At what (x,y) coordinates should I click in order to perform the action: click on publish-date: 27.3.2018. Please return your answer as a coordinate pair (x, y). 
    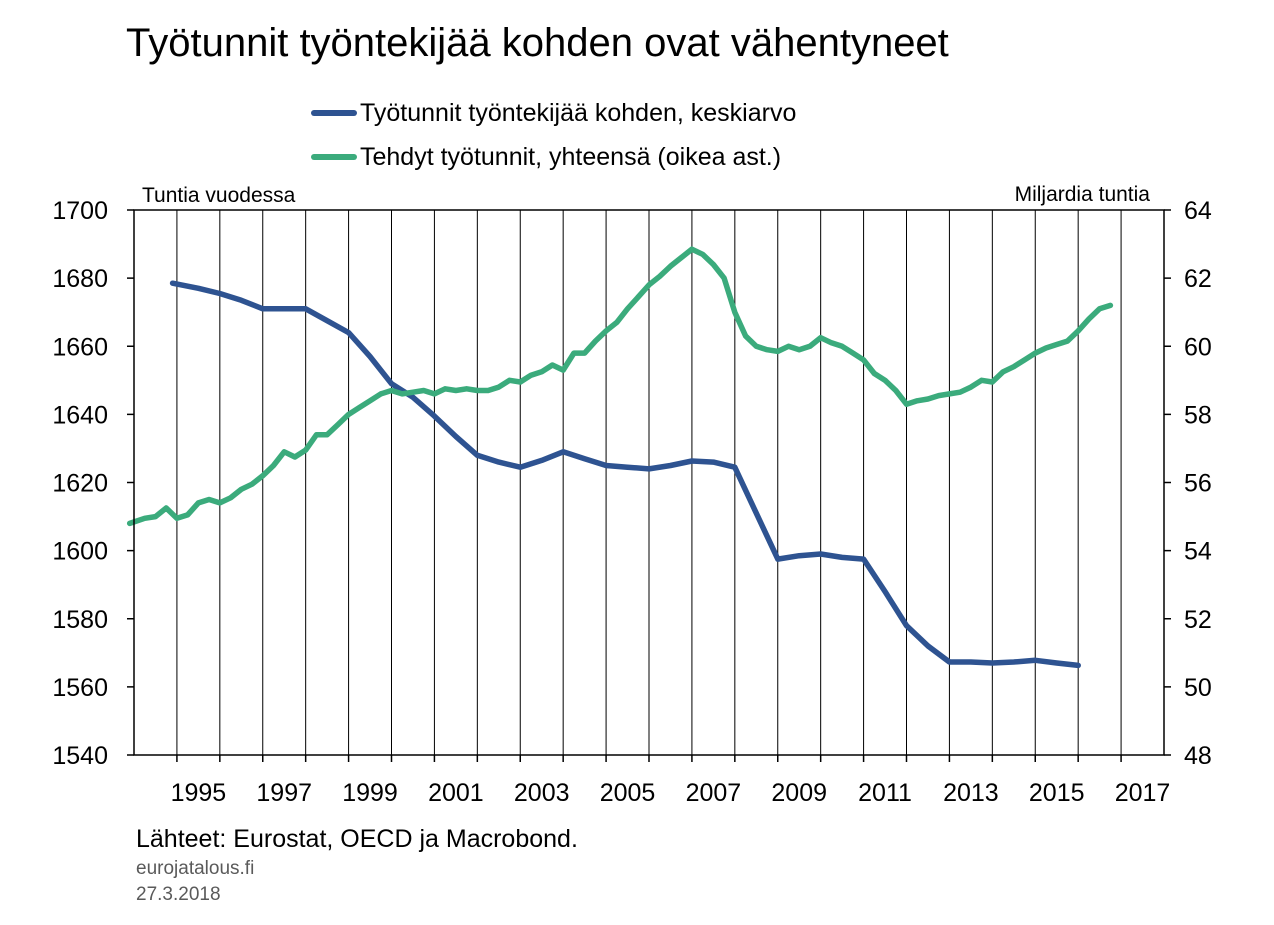
    Looking at the image, I should click on (178, 894).